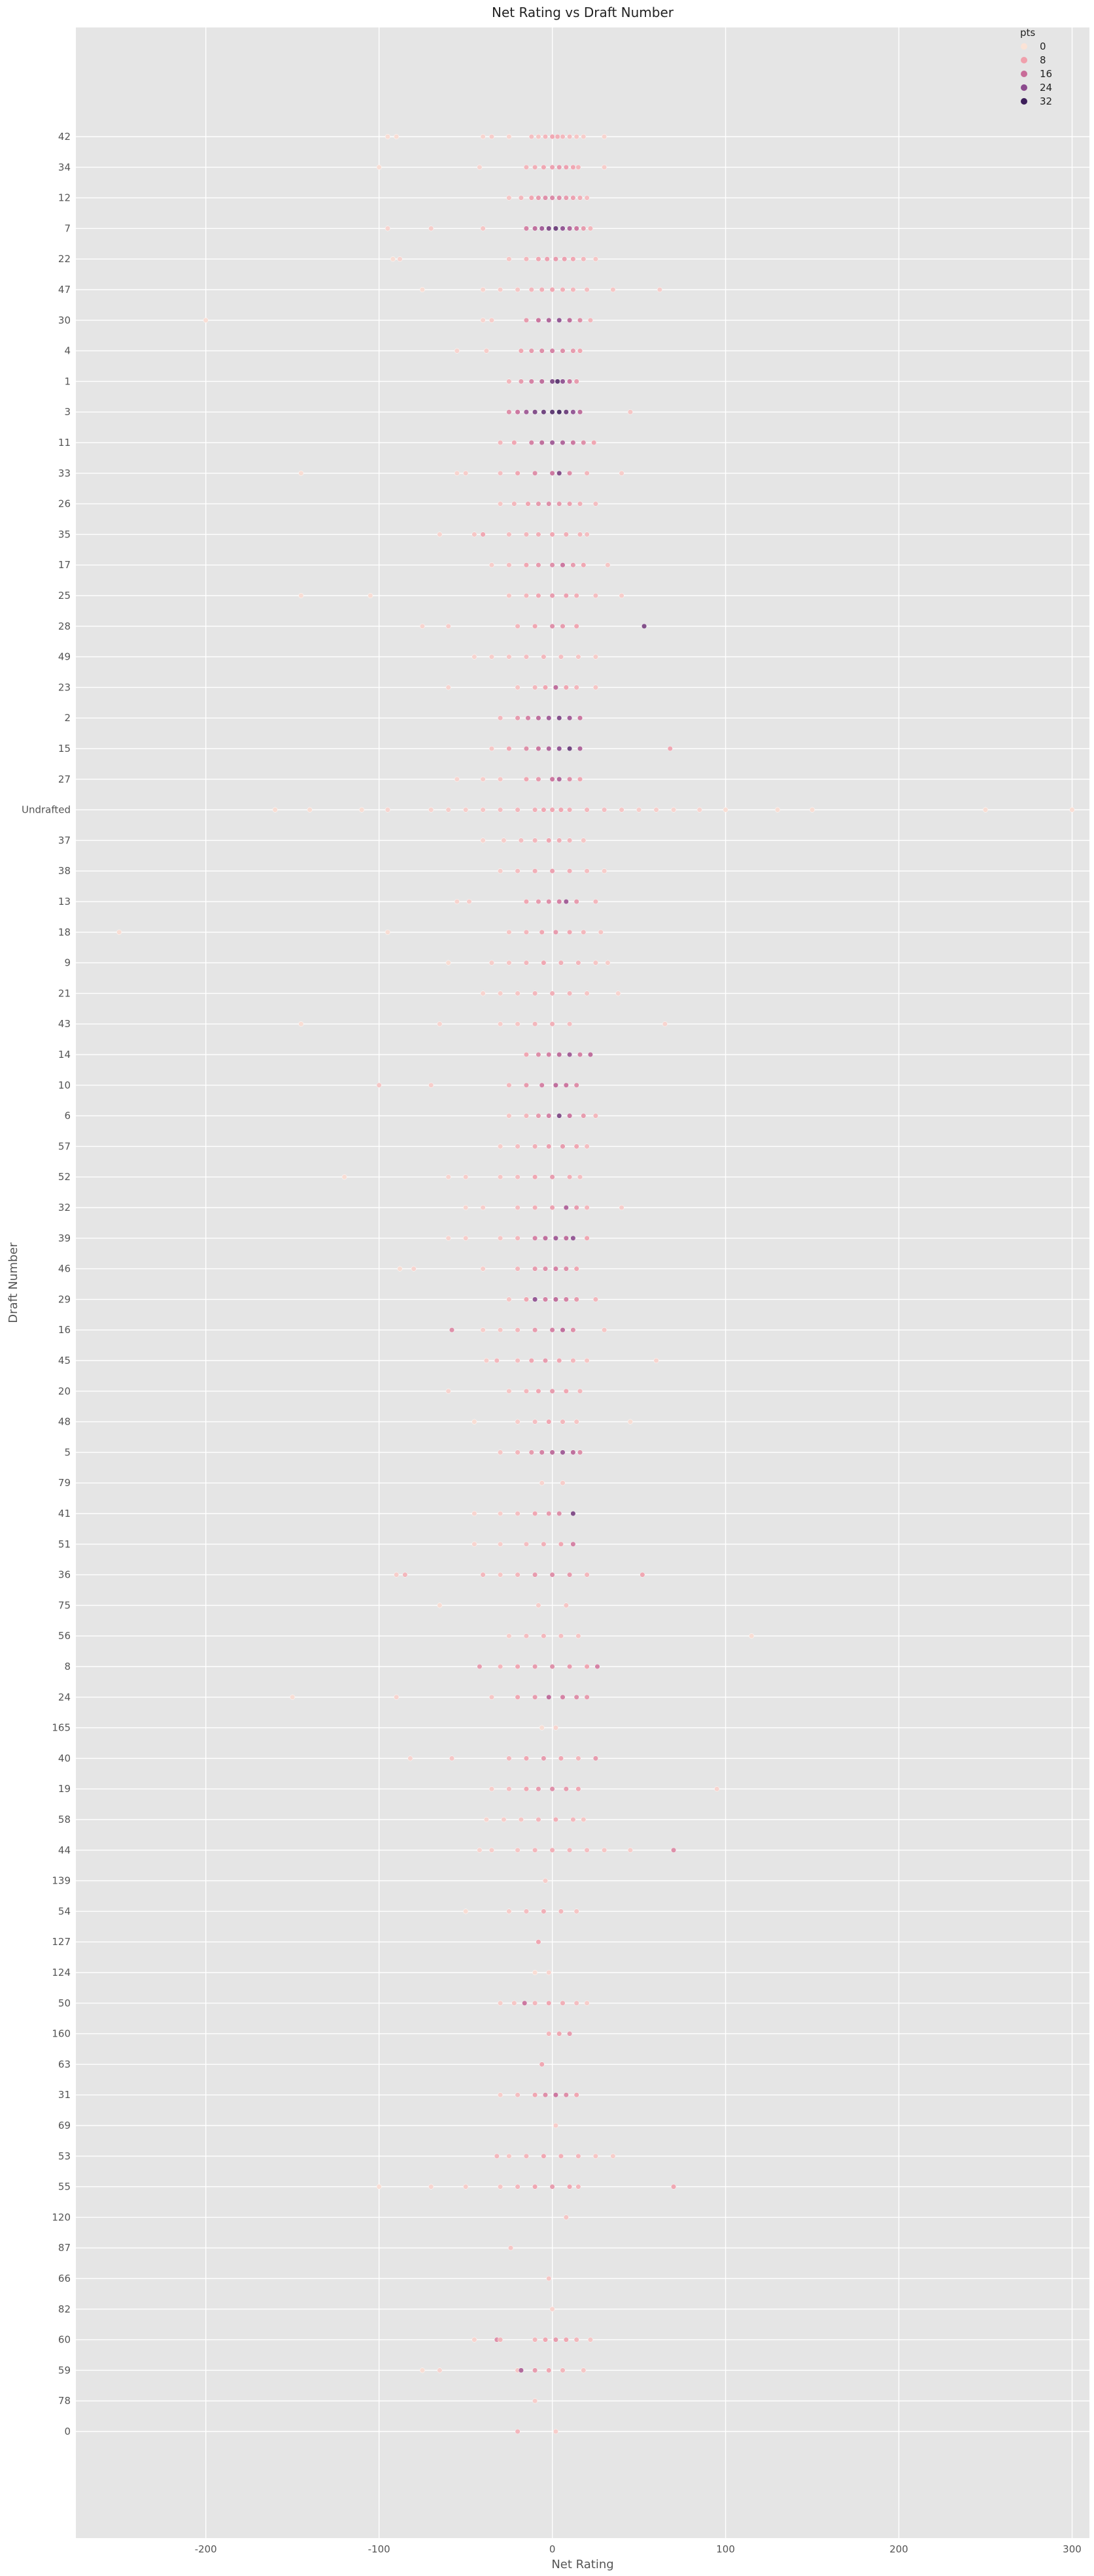 This screenshot has width=1094, height=2576. I want to click on y-tick-label: 46, so click(64, 1269).